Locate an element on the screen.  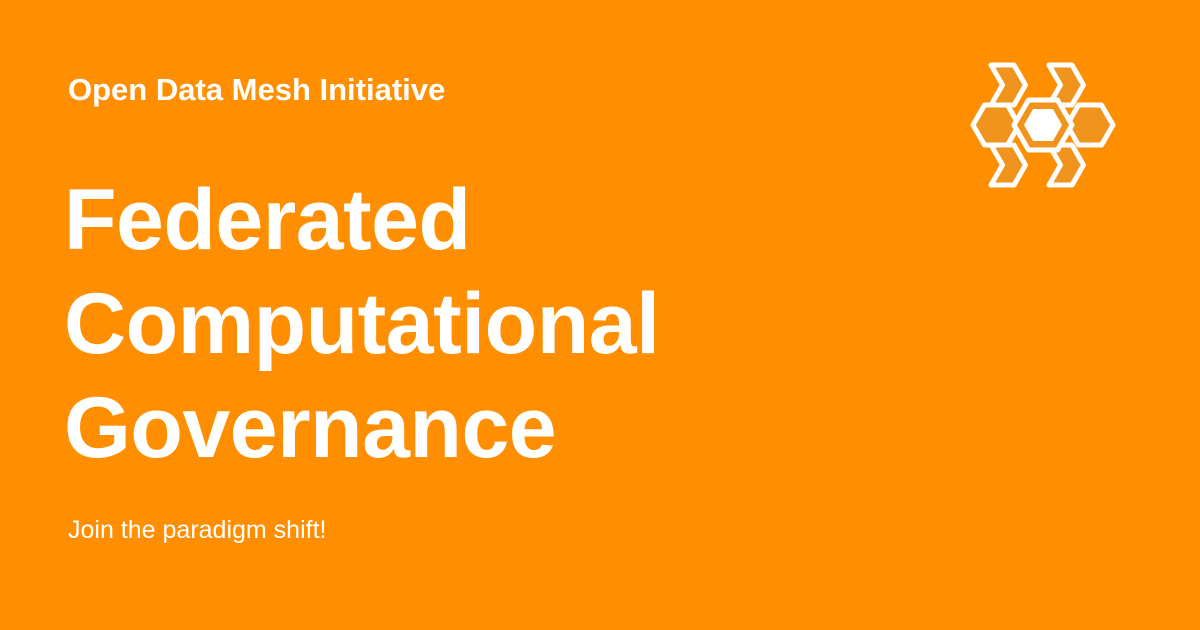
headline-line-2: Computational is located at coordinates (362, 324).